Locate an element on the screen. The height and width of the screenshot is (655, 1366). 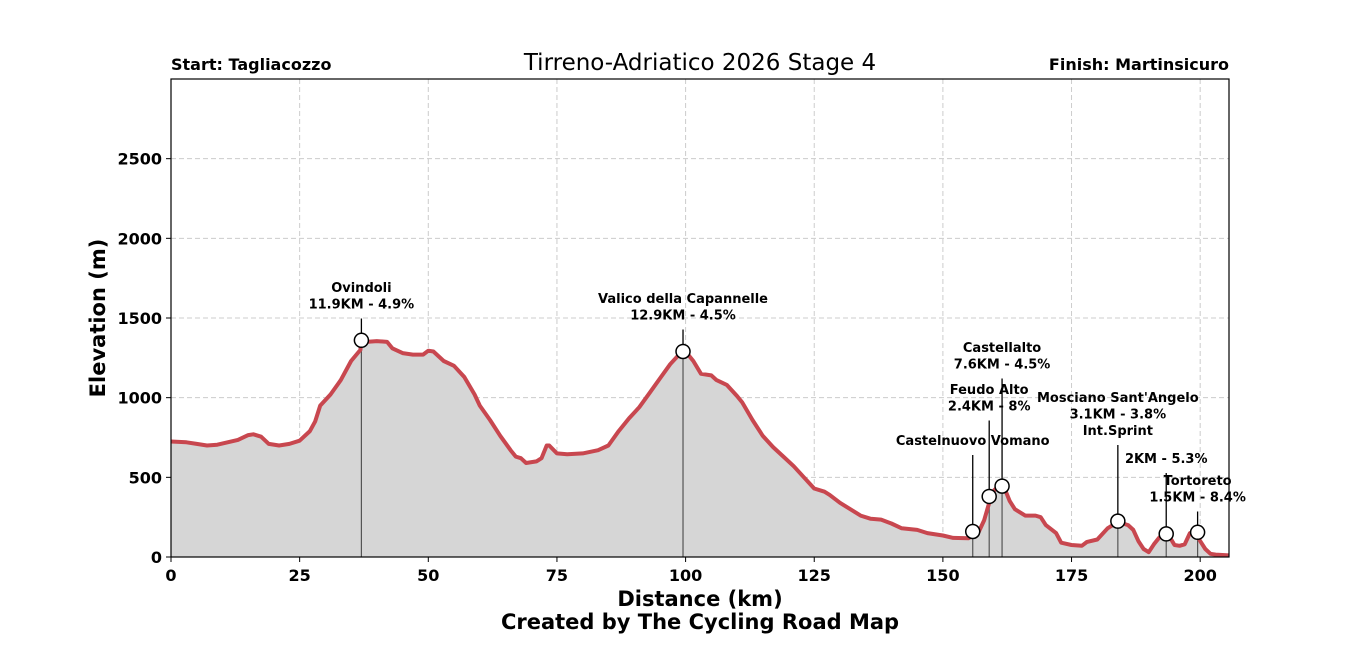
x-tick-label: 25 is located at coordinates (300, 575).